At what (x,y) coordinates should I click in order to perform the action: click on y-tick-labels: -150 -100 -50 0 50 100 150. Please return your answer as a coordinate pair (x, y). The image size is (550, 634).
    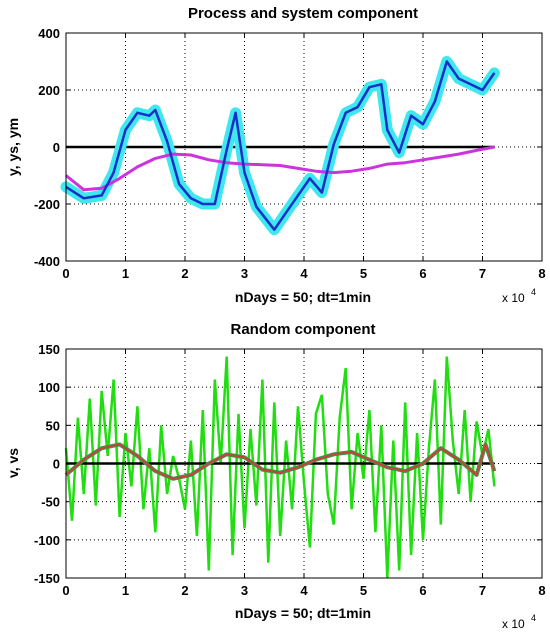
    Looking at the image, I should click on (47, 464).